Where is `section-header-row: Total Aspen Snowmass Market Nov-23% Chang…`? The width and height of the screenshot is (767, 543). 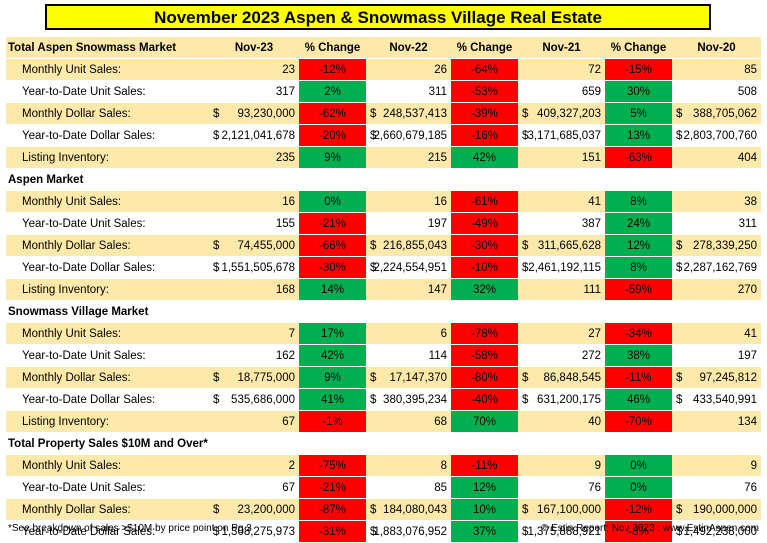
section-header-row: Total Aspen Snowmass Market Nov-23% Chang… is located at coordinates (383, 48).